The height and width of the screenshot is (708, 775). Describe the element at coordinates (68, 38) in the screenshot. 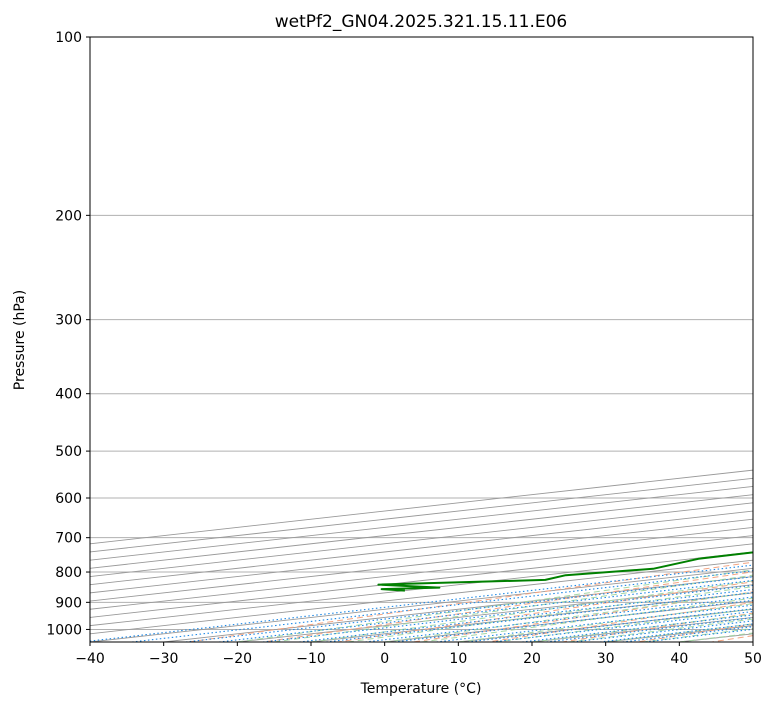

I see `y-tick-label: 100` at that location.